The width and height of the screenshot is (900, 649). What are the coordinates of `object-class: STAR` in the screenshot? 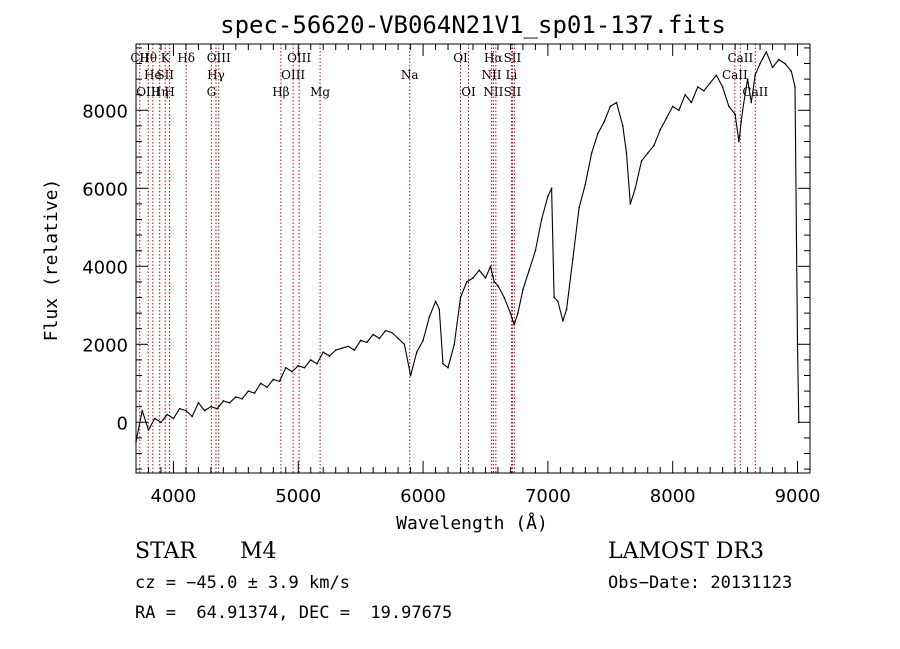 It's located at (165, 551).